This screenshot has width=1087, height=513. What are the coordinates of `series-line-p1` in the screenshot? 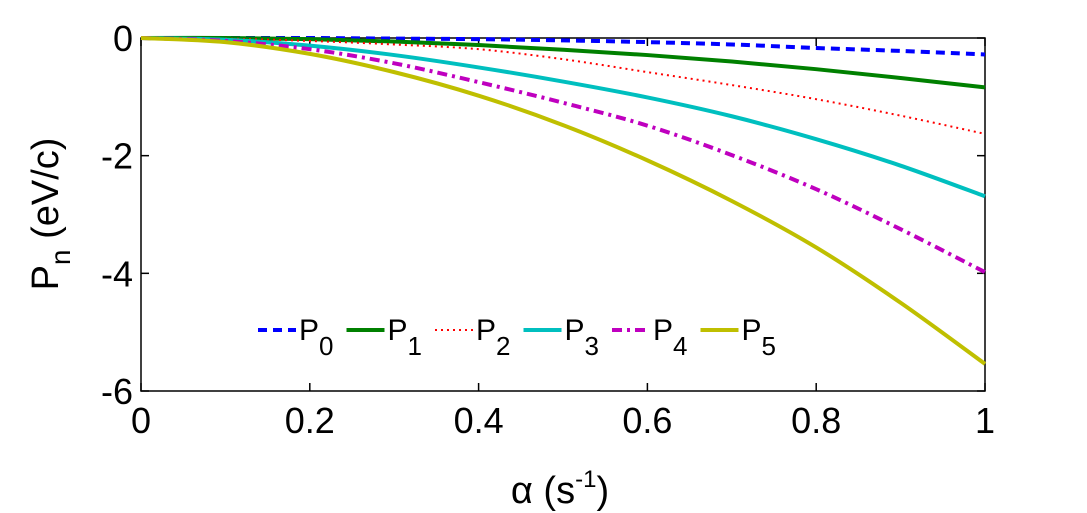 It's located at (563, 62).